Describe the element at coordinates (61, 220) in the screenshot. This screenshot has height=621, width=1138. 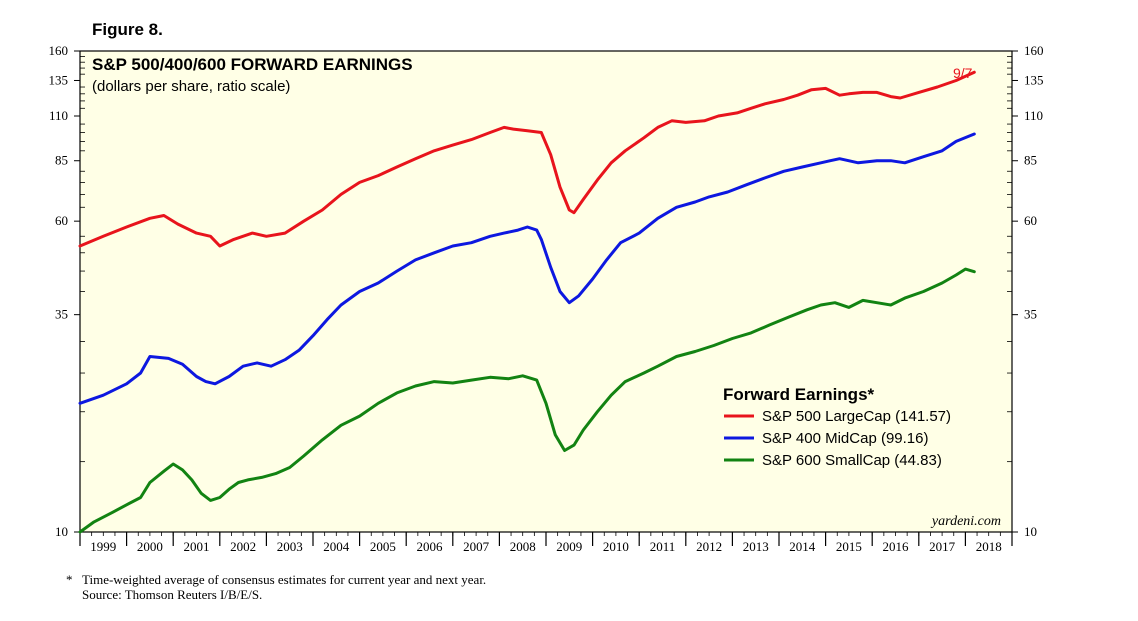
I see `y-tick-label-left: 60` at that location.